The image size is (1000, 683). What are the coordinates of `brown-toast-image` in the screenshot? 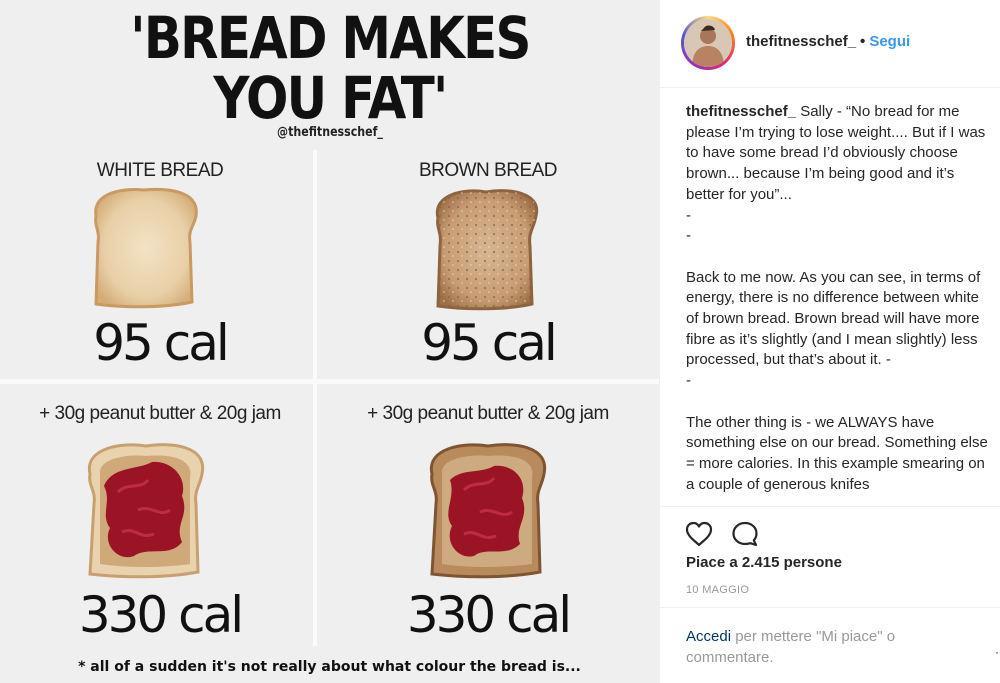 It's located at (487, 250).